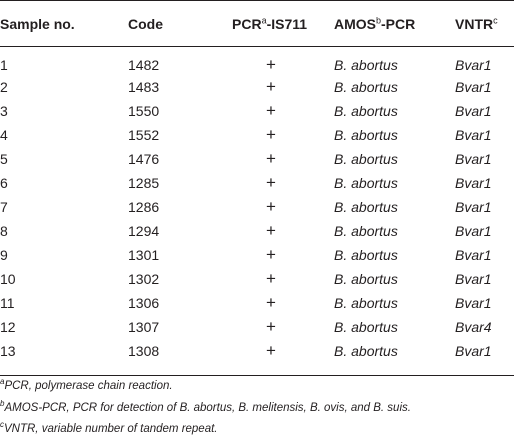 The image size is (514, 443). Describe the element at coordinates (2, 425) in the screenshot. I see `footnote-mark: c` at that location.